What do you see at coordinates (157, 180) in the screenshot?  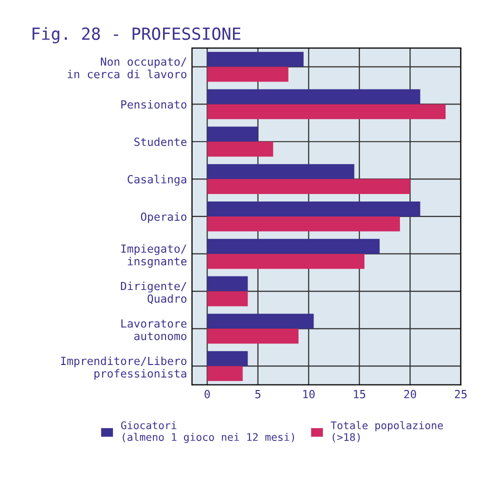 I see `y-tick-label: Casalinga` at bounding box center [157, 180].